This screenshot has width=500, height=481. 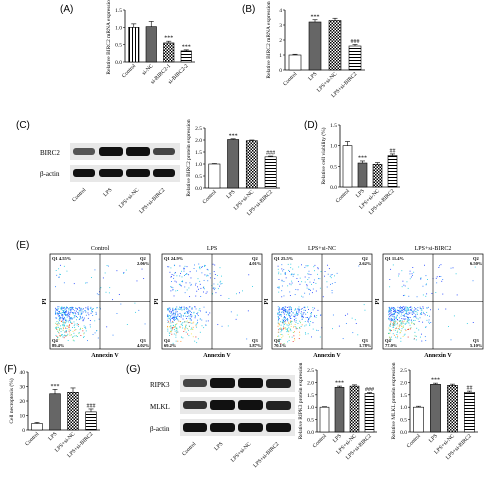 I want to click on quadrant-q2-label: Q2, so click(x=365, y=258).